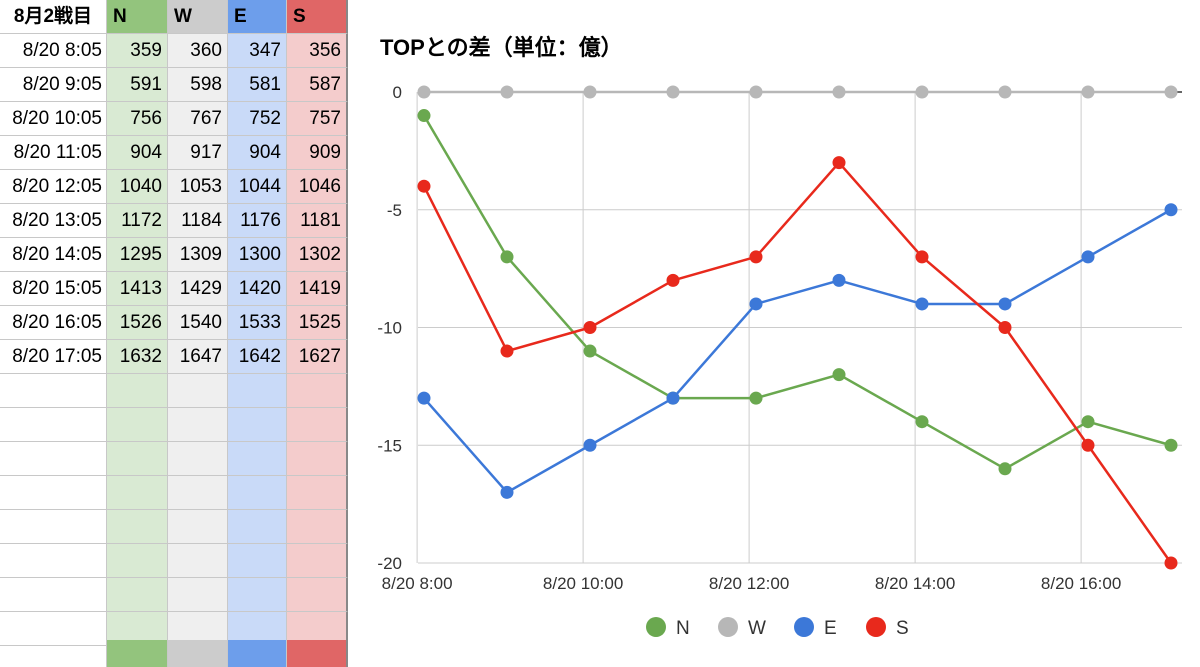  What do you see at coordinates (198, 255) in the screenshot?
I see `cell-w: 1309` at bounding box center [198, 255].